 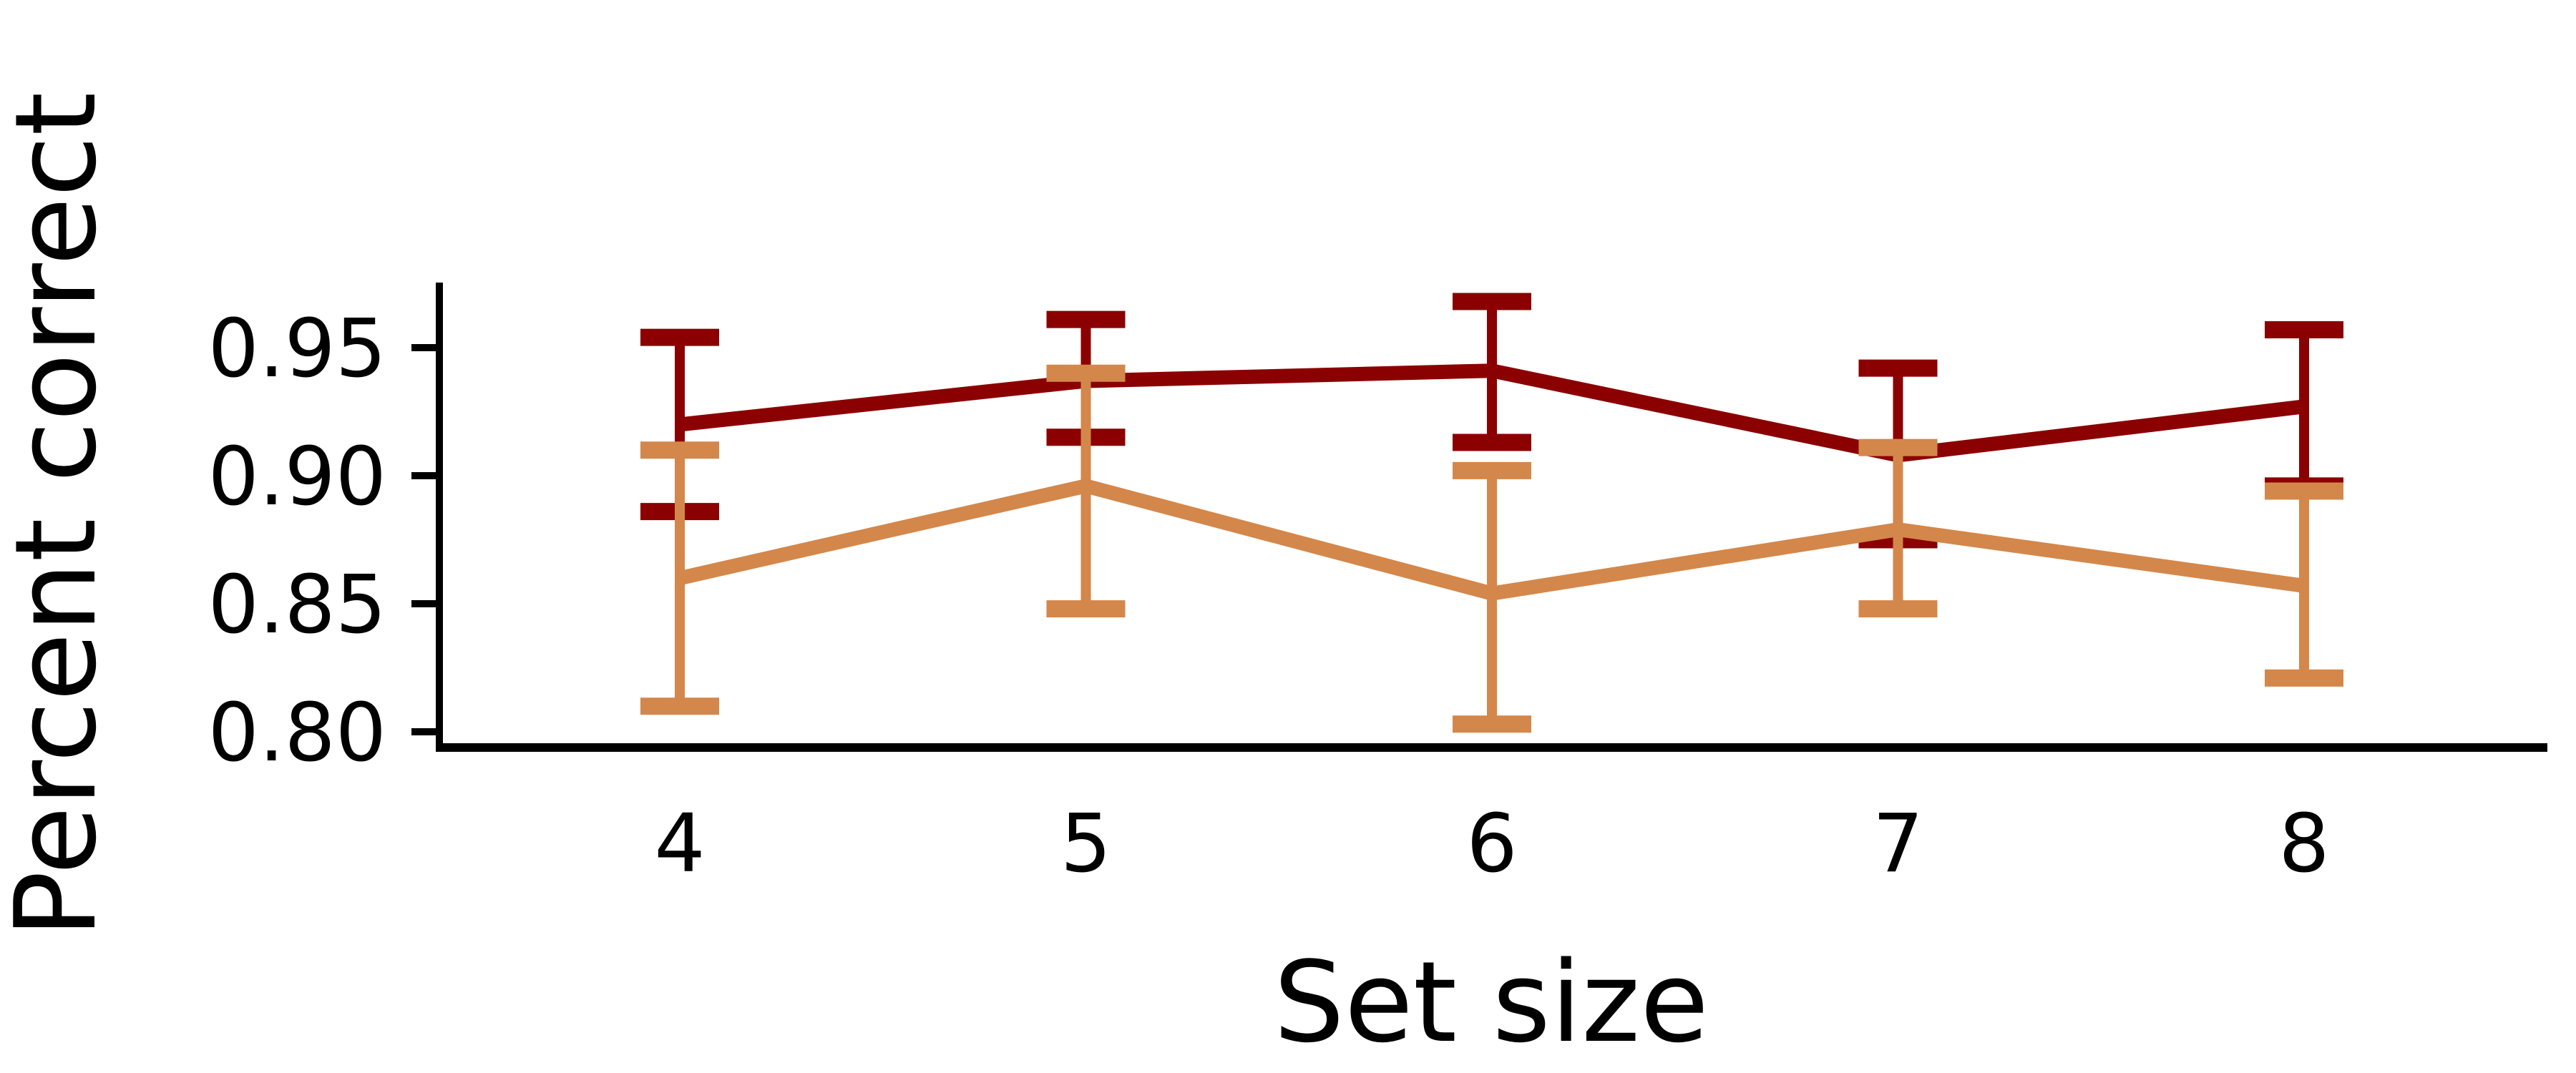 I want to click on x-tick-label: 6, so click(x=1491, y=845).